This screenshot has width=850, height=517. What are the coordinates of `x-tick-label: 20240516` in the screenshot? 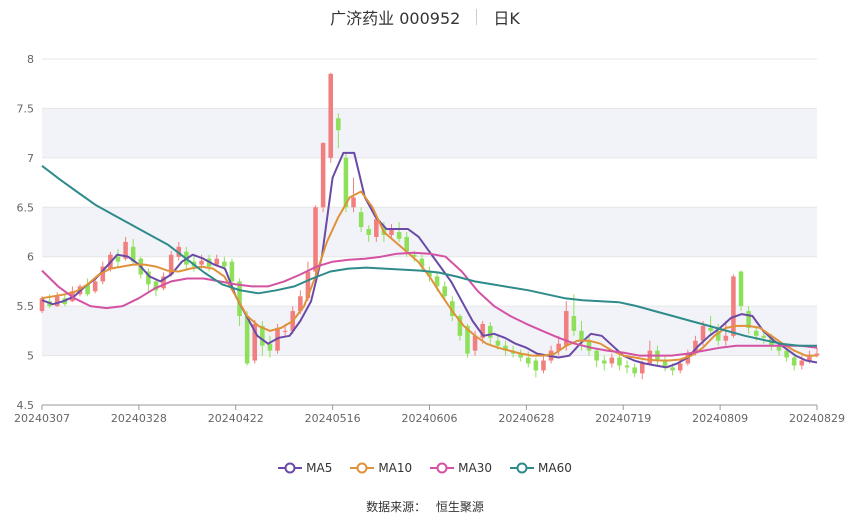 It's located at (333, 418).